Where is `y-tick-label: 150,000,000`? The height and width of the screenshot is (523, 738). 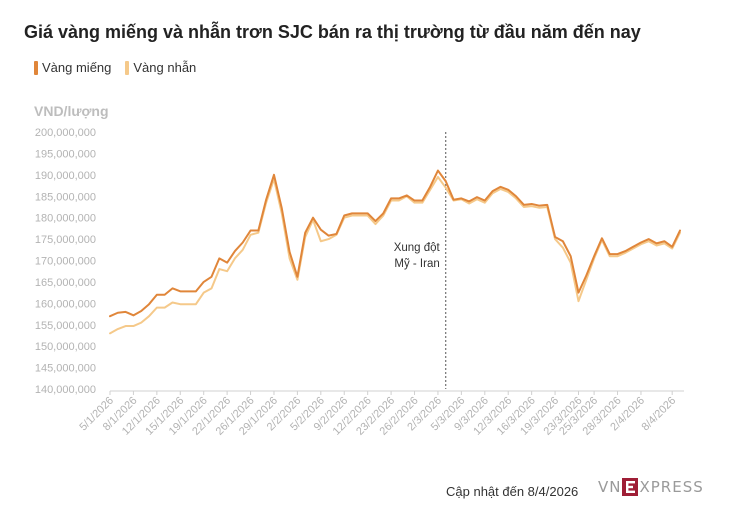 y-tick-label: 150,000,000 is located at coordinates (65, 347).